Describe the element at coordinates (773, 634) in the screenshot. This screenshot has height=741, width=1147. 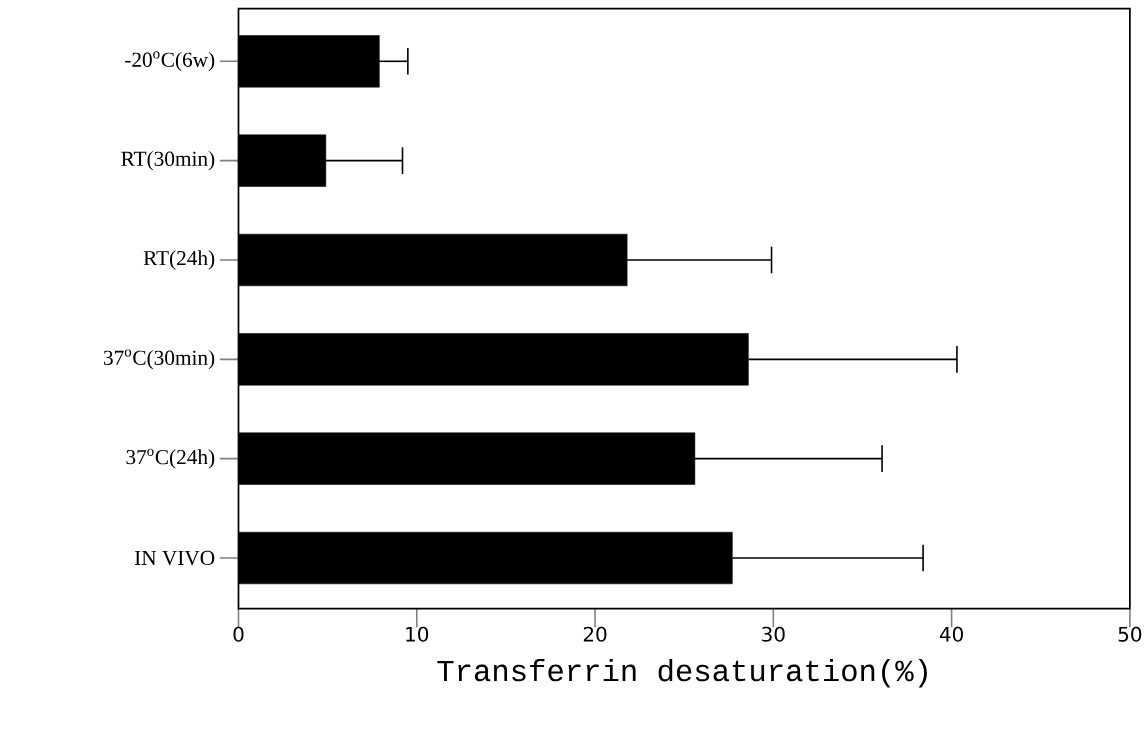
I see `x-tick-label: 30` at that location.